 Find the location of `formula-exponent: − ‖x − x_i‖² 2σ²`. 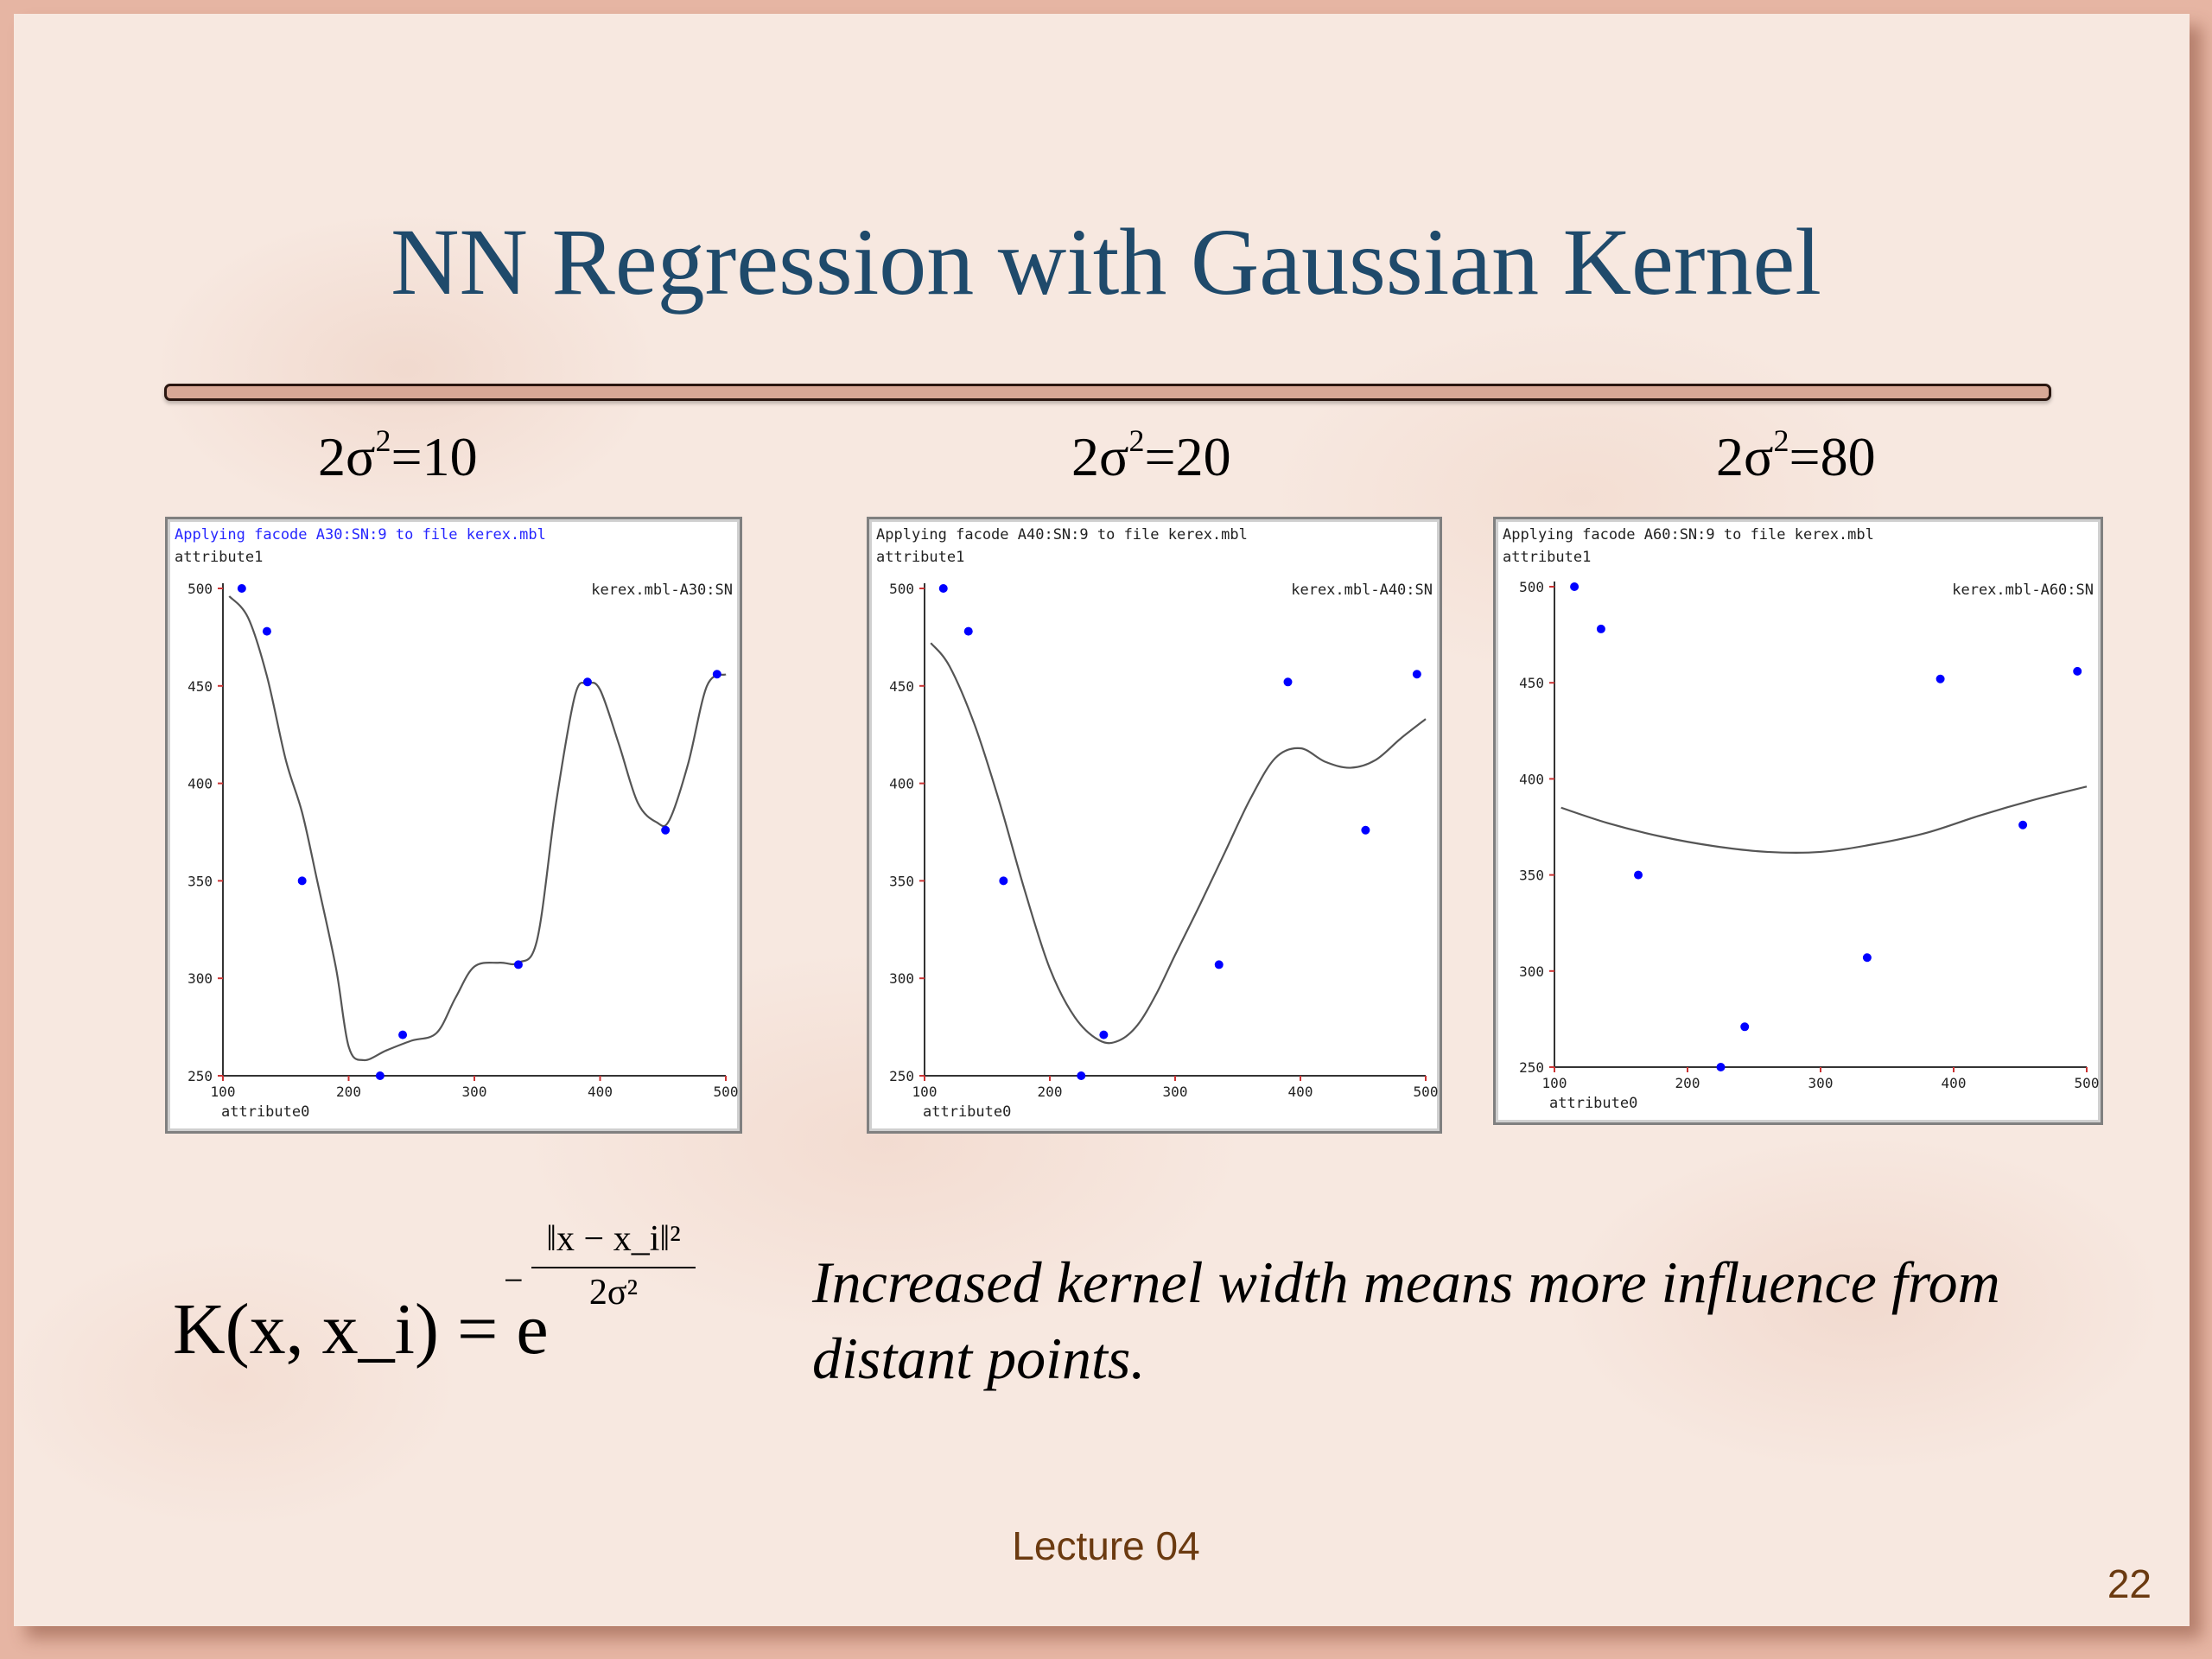

formula-exponent: − ‖x − x_i‖² 2σ² is located at coordinates (600, 1265).